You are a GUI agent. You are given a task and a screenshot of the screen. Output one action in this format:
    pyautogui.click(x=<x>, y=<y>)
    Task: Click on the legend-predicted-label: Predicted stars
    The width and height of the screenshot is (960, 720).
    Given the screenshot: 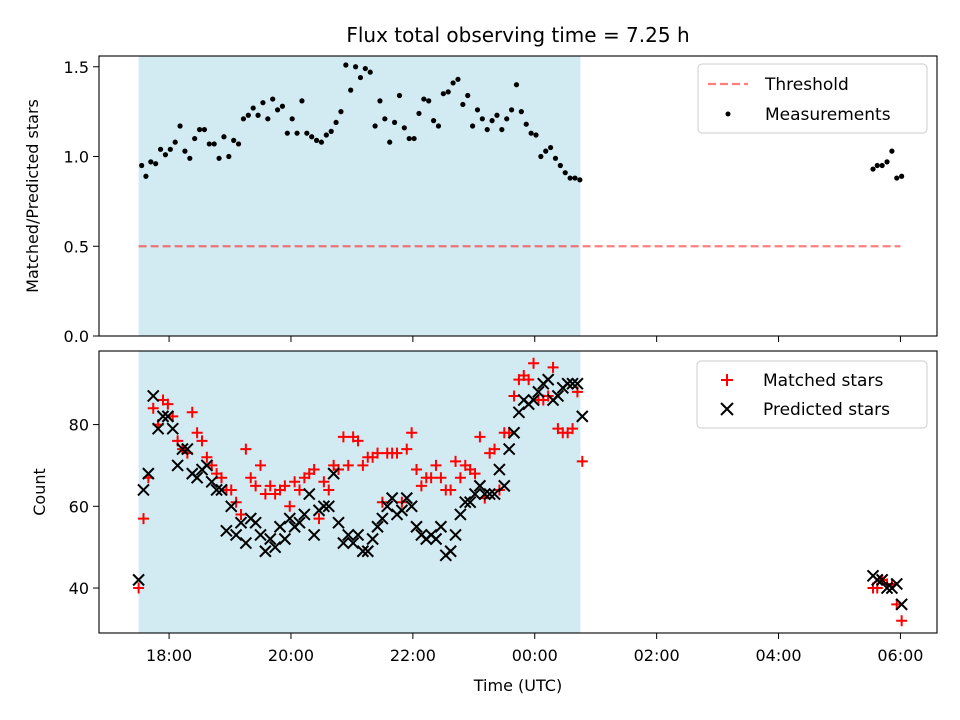 What is the action you would take?
    pyautogui.click(x=826, y=410)
    